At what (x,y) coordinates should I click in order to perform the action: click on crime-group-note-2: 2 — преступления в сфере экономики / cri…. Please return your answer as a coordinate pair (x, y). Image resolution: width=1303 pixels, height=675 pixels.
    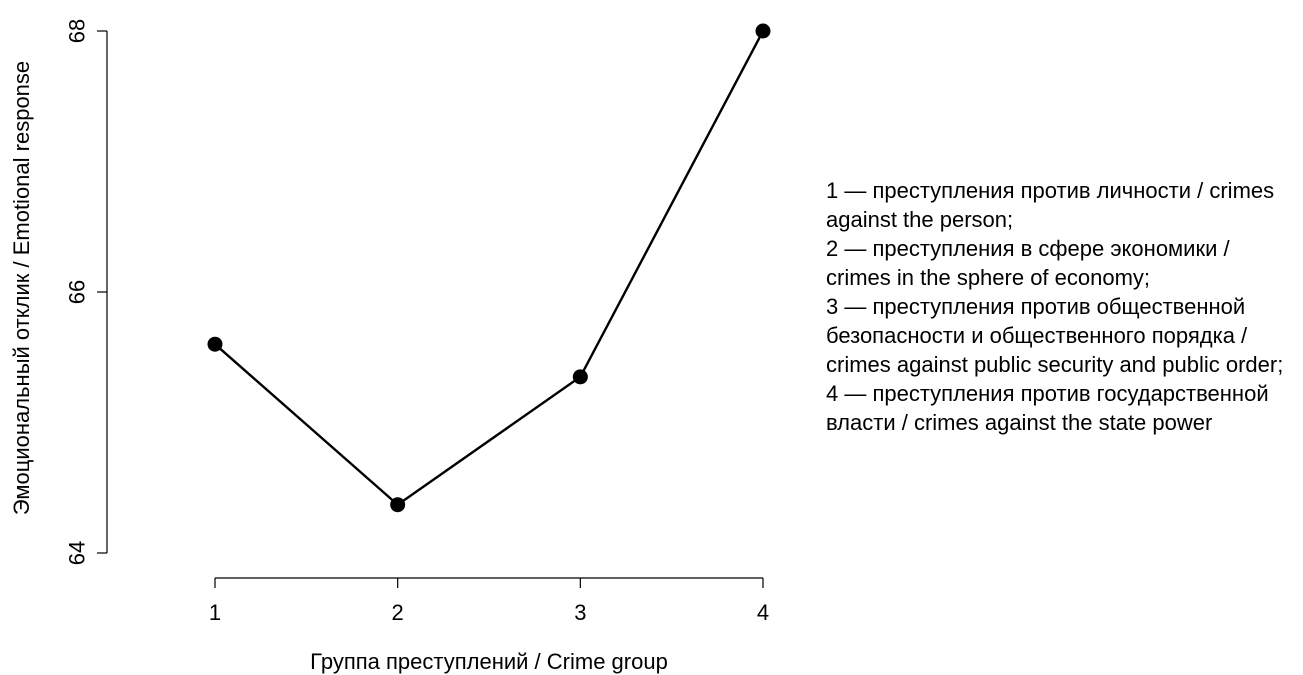
    Looking at the image, I should click on (1028, 263).